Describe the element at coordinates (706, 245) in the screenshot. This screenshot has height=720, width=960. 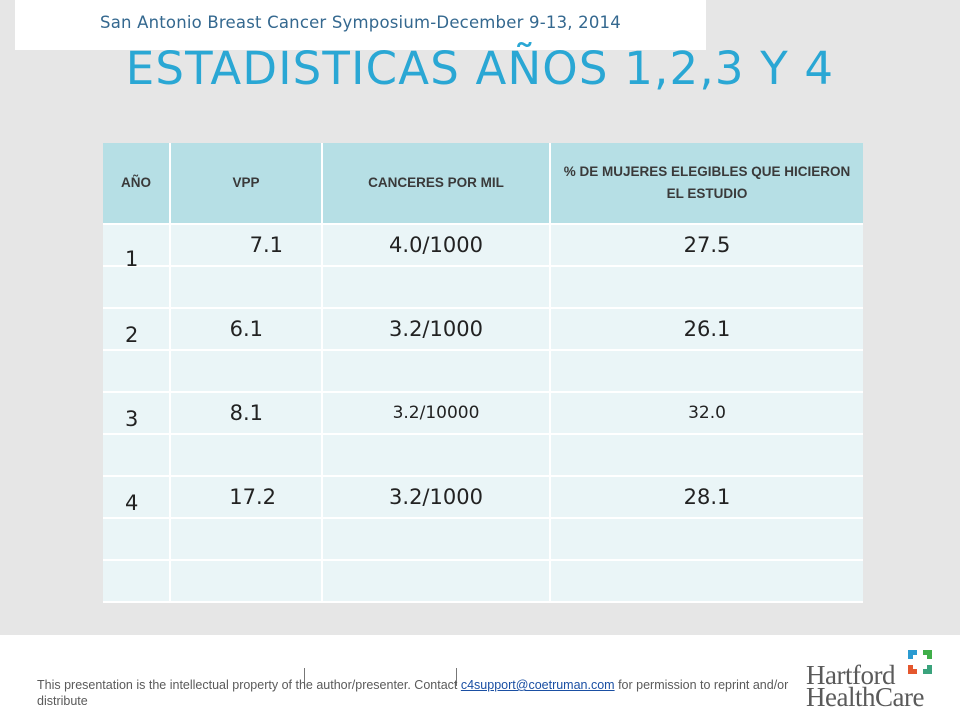
I see `percent-cell: 27.5` at that location.